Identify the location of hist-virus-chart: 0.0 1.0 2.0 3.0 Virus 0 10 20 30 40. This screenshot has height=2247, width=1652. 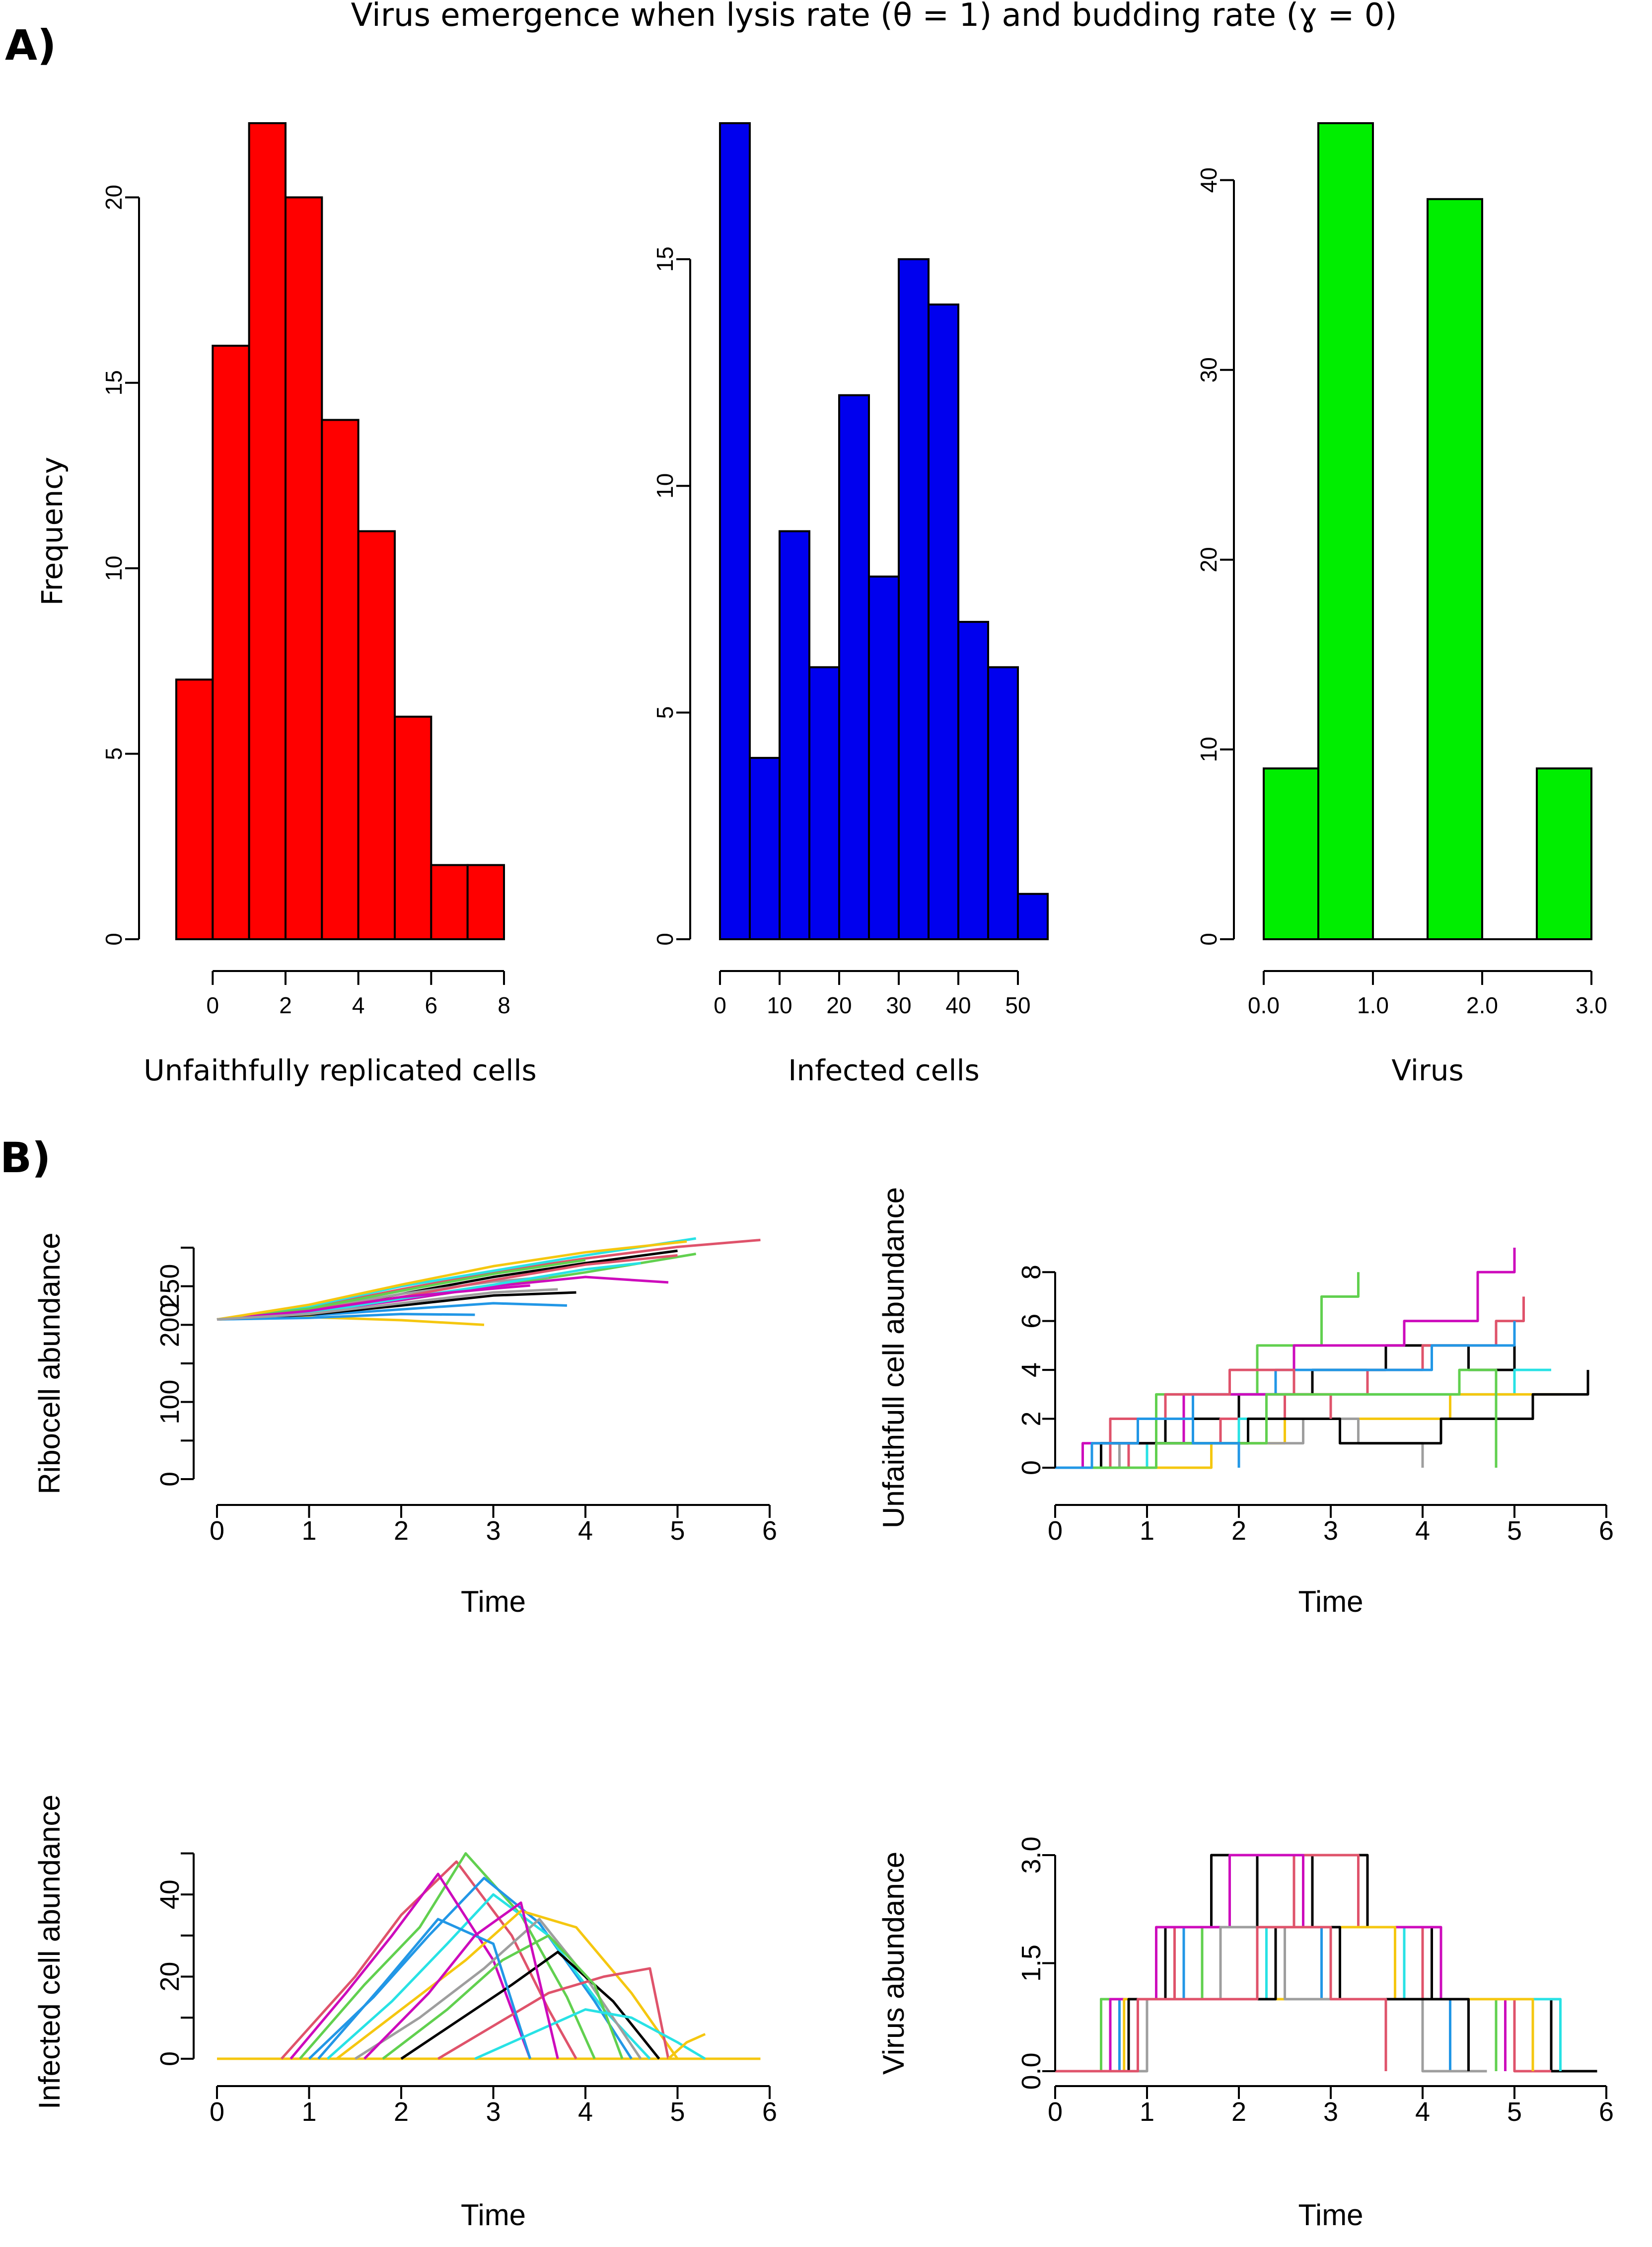
(1401, 604).